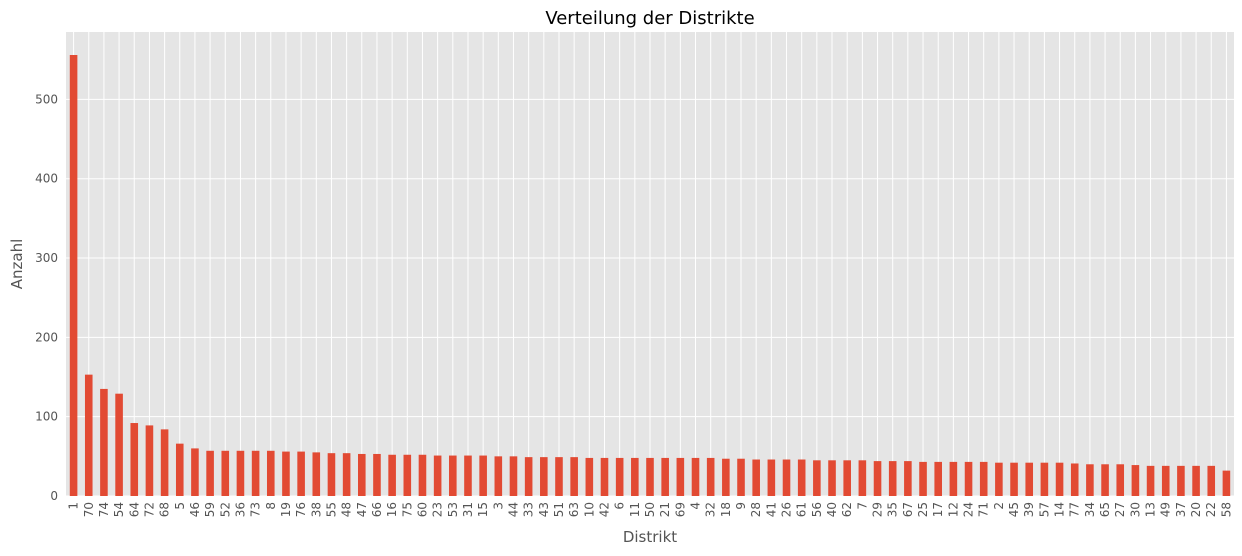 This screenshot has height=556, width=1242. What do you see at coordinates (134, 509) in the screenshot?
I see `x-tick-label: 64` at bounding box center [134, 509].